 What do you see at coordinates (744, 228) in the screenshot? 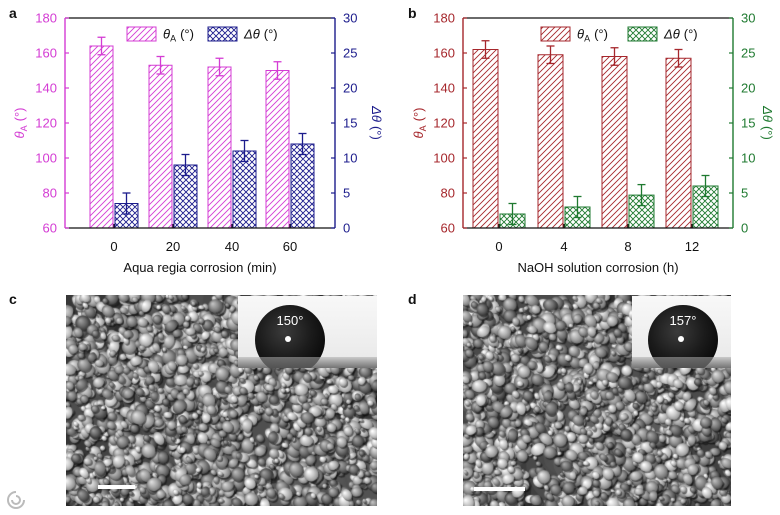
I see `y-right-tick-label: 0` at bounding box center [744, 228].